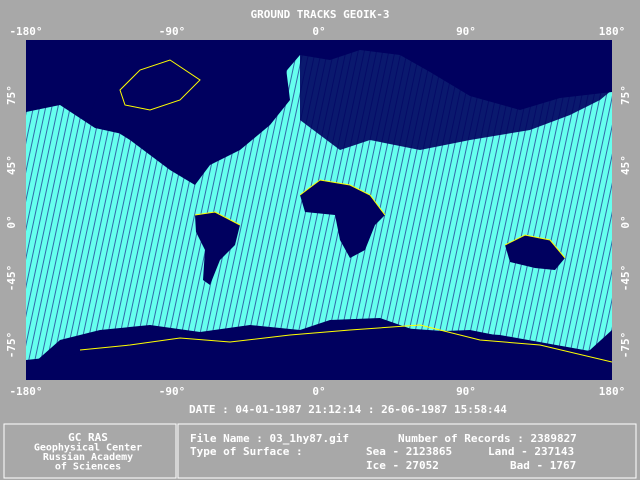 Image resolution: width=640 pixels, height=480 pixels. Describe the element at coordinates (11, 95) in the screenshot. I see `left-axis-label: 75°` at that location.